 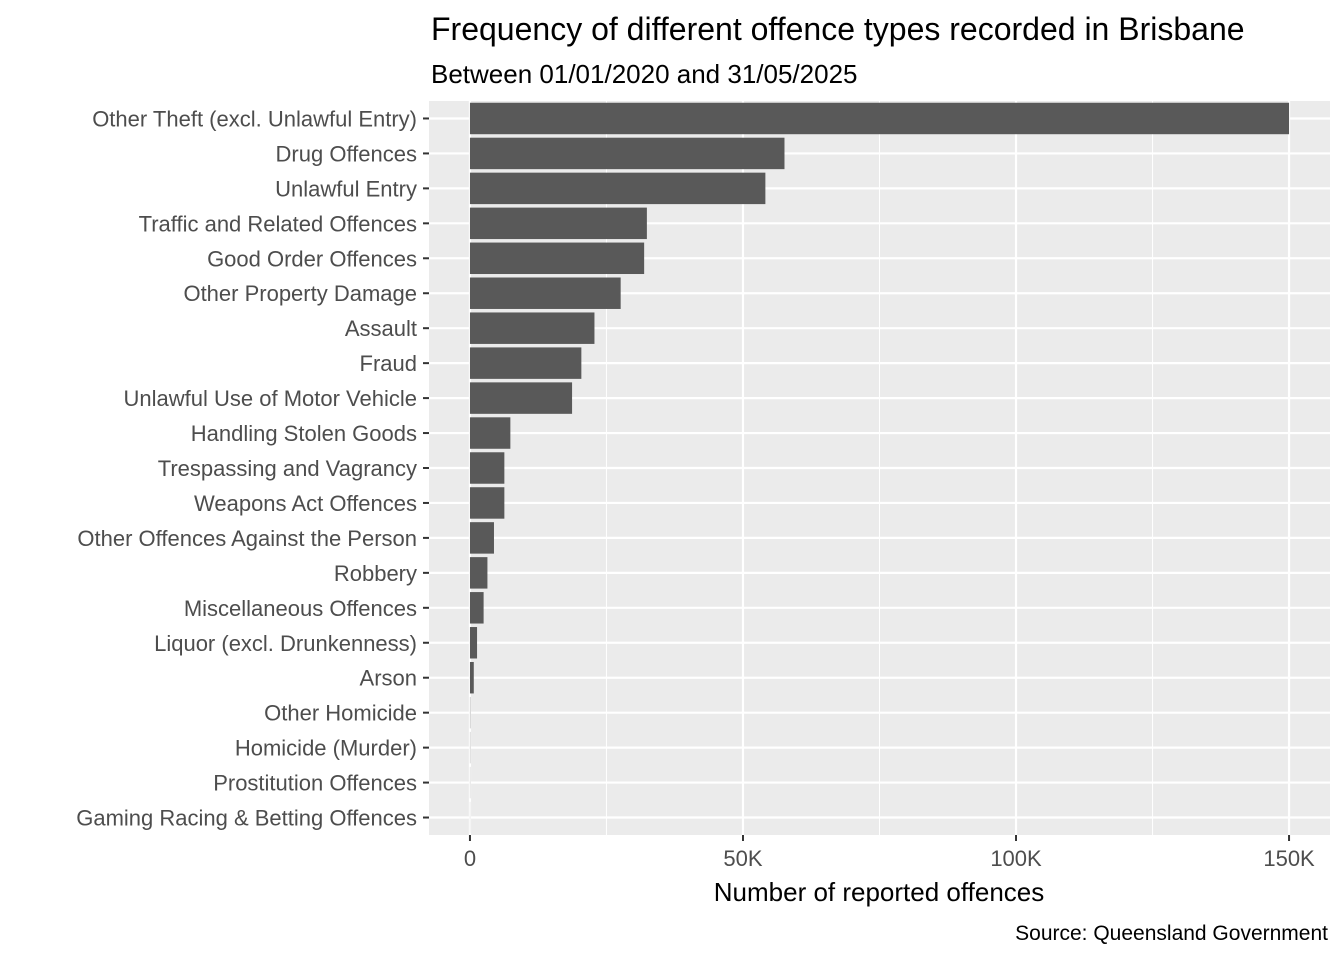 What do you see at coordinates (247, 538) in the screenshot?
I see `y-tick-label: Other Offences Against the Person` at bounding box center [247, 538].